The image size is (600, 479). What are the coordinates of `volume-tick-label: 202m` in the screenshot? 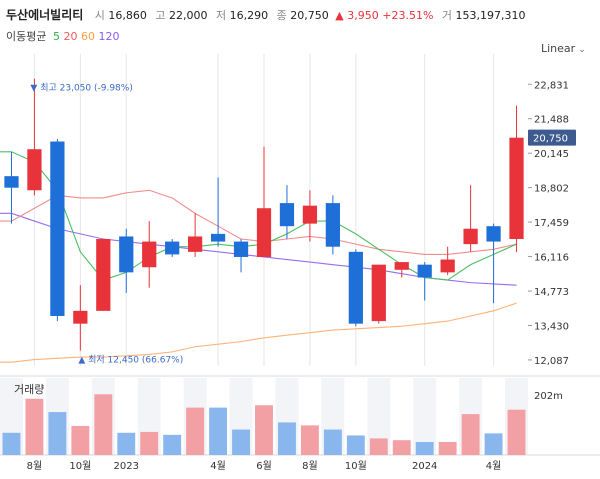 It's located at (548, 396).